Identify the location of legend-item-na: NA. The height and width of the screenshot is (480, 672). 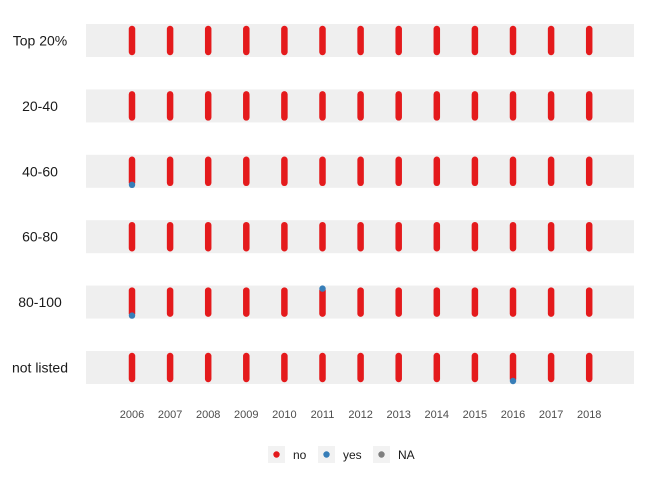
(394, 454).